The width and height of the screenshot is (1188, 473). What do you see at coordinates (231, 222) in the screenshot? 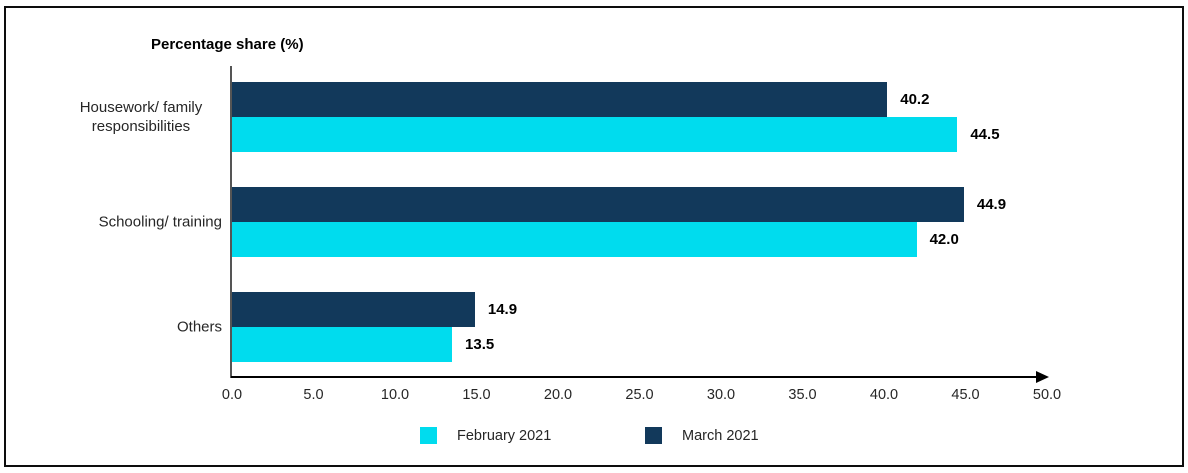
I see `y-axis-line` at bounding box center [231, 222].